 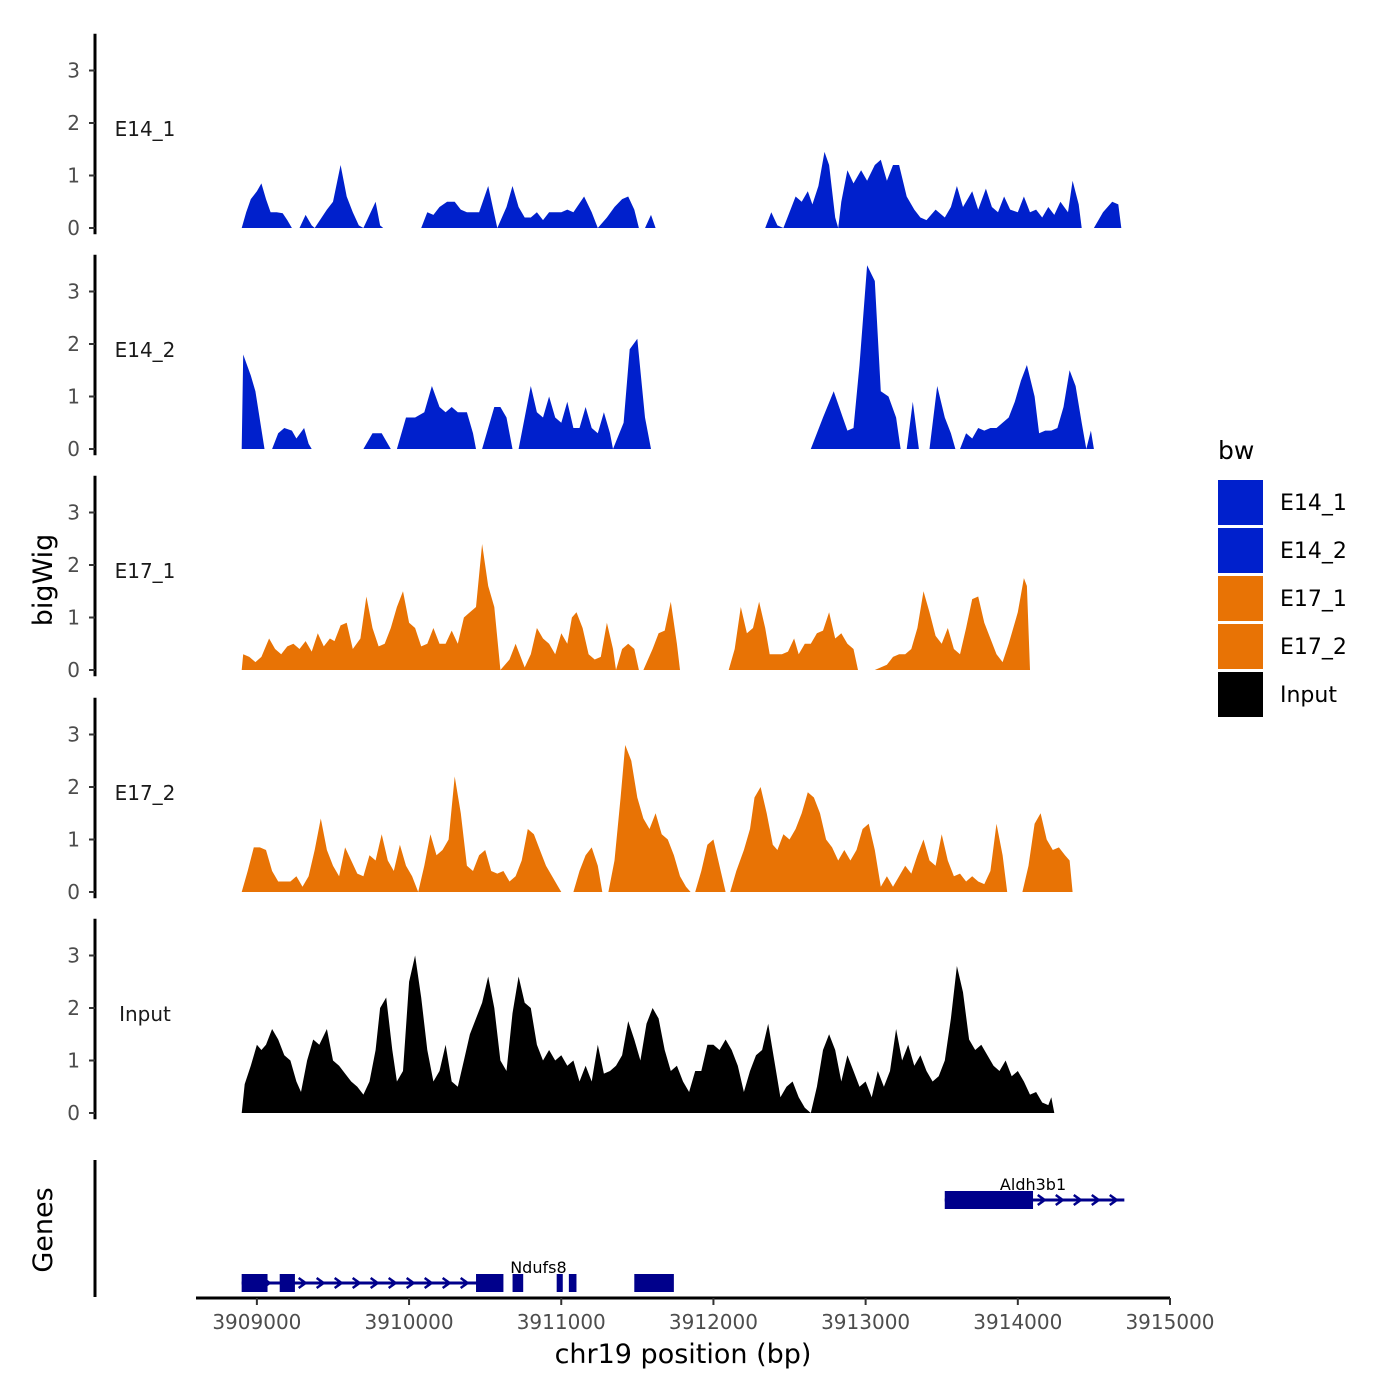 What do you see at coordinates (1017, 1322) in the screenshot?
I see `x-tick-label: 3914000` at bounding box center [1017, 1322].